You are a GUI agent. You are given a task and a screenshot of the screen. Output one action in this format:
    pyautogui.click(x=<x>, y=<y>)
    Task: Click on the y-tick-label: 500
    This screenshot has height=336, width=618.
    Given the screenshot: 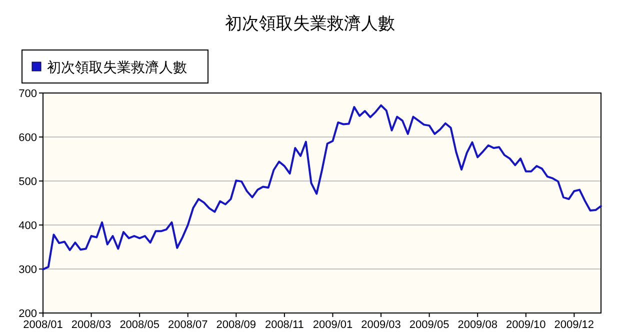 What is the action you would take?
    pyautogui.click(x=27, y=182)
    